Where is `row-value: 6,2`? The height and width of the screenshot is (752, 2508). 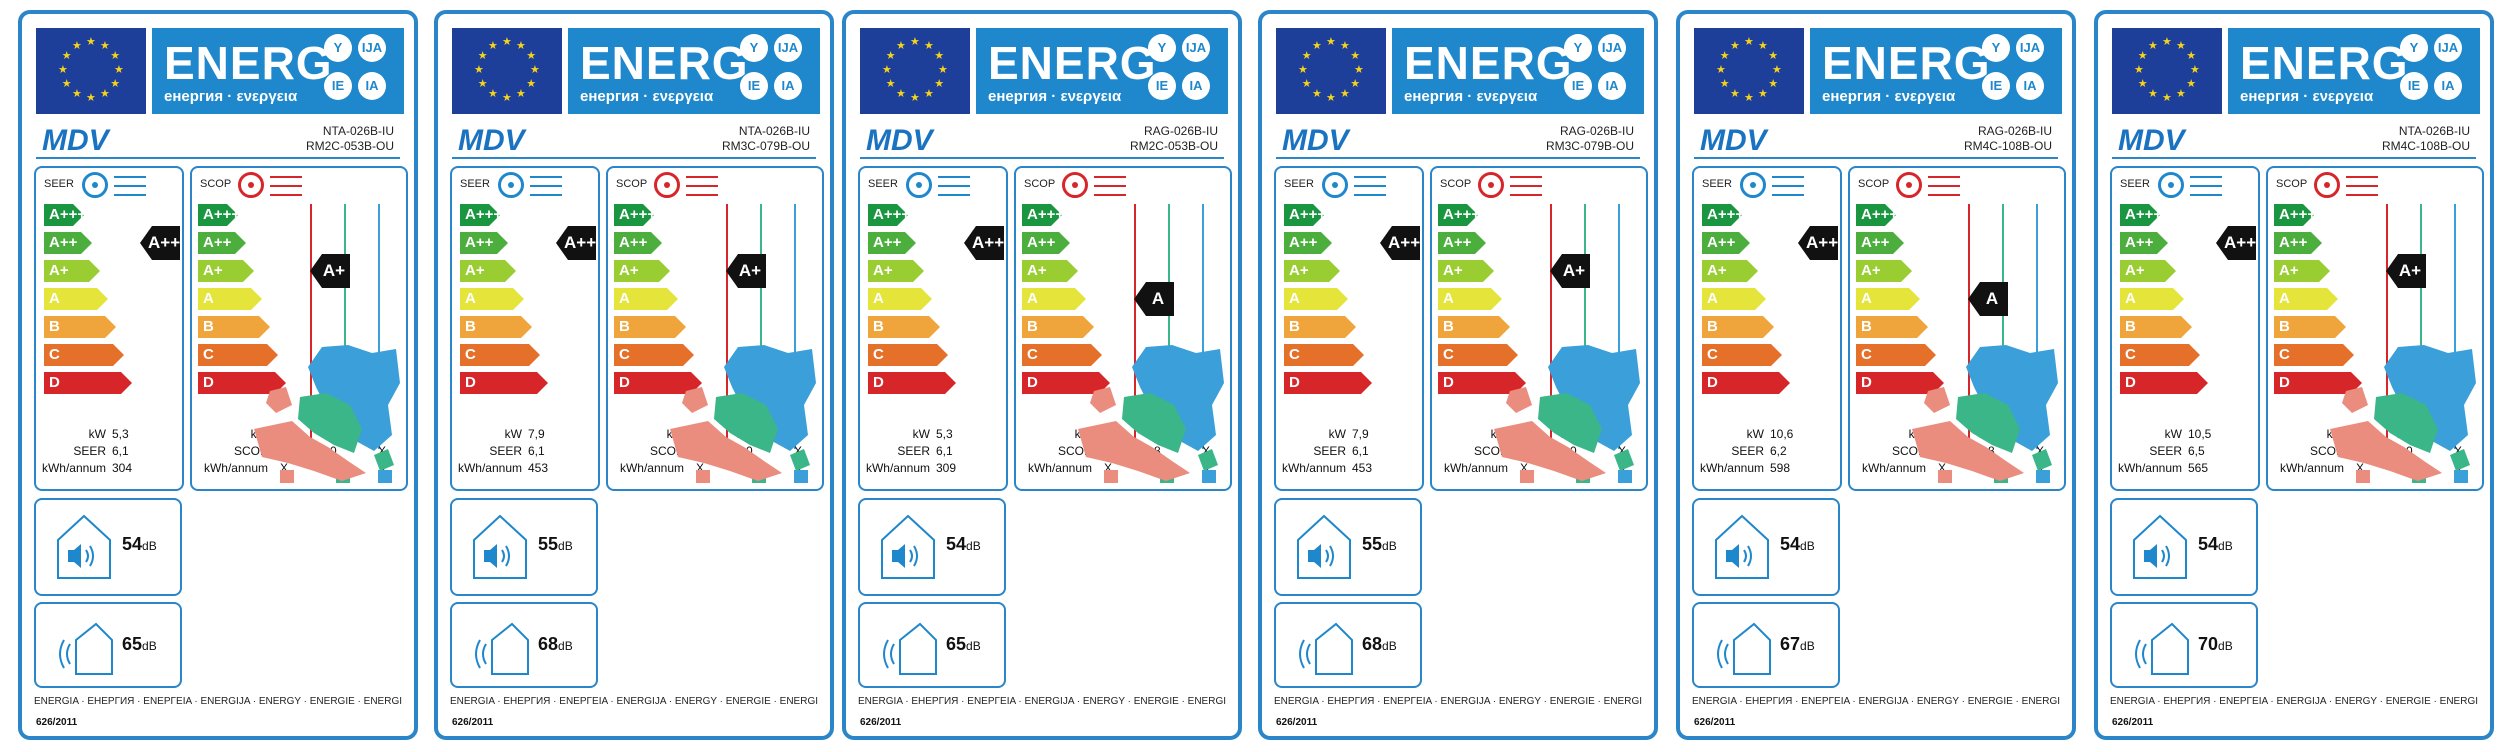 row-value: 6,2 is located at coordinates (1778, 451).